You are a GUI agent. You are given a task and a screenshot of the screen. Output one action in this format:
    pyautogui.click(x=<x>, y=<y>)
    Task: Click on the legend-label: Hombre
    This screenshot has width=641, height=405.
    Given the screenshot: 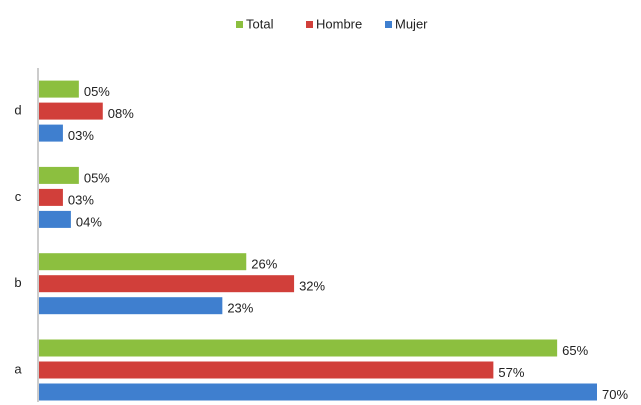 What is the action you would take?
    pyautogui.click(x=339, y=23)
    